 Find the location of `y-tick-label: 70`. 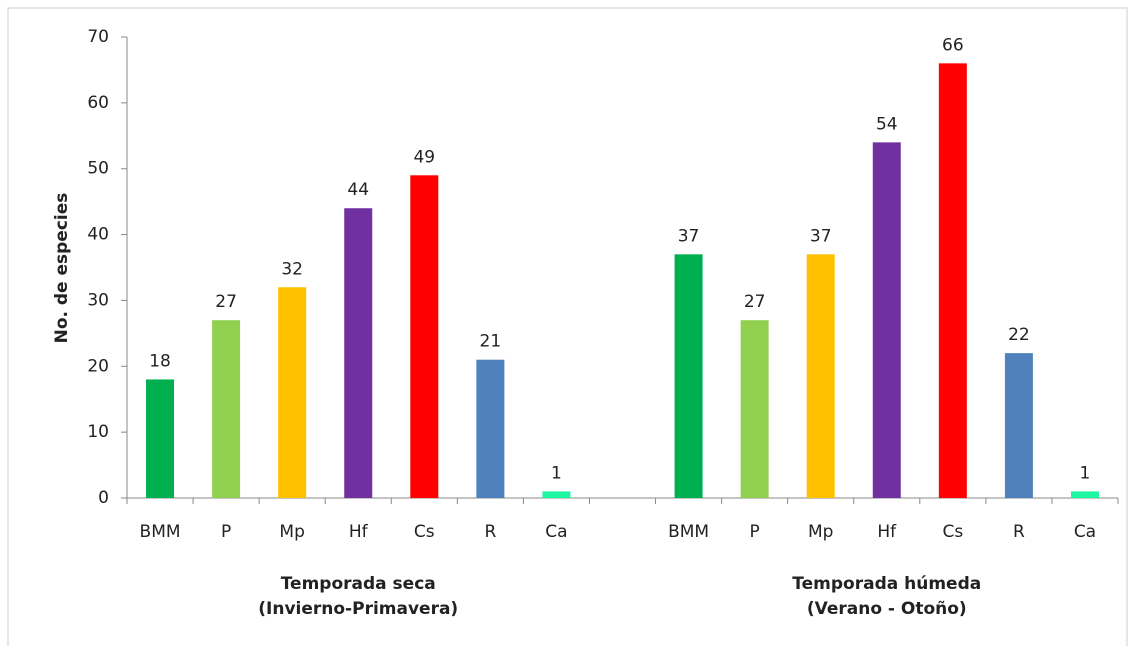

y-tick-label: 70 is located at coordinates (98, 37).